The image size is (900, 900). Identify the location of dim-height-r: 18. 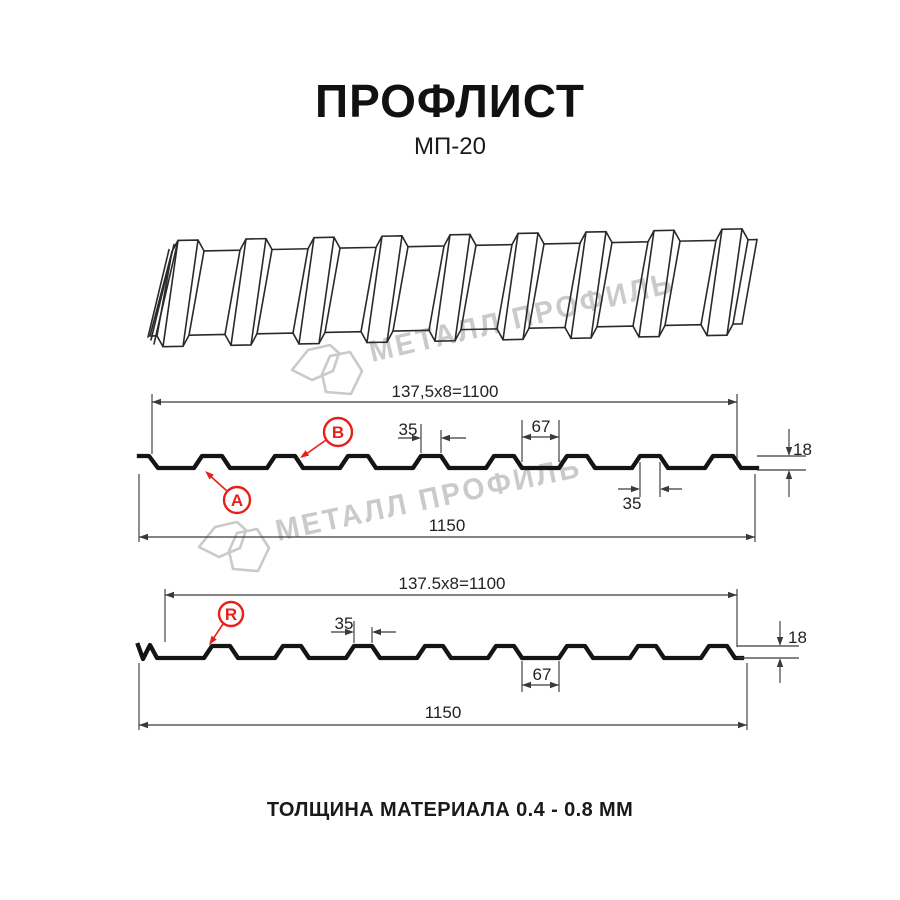
(797, 637).